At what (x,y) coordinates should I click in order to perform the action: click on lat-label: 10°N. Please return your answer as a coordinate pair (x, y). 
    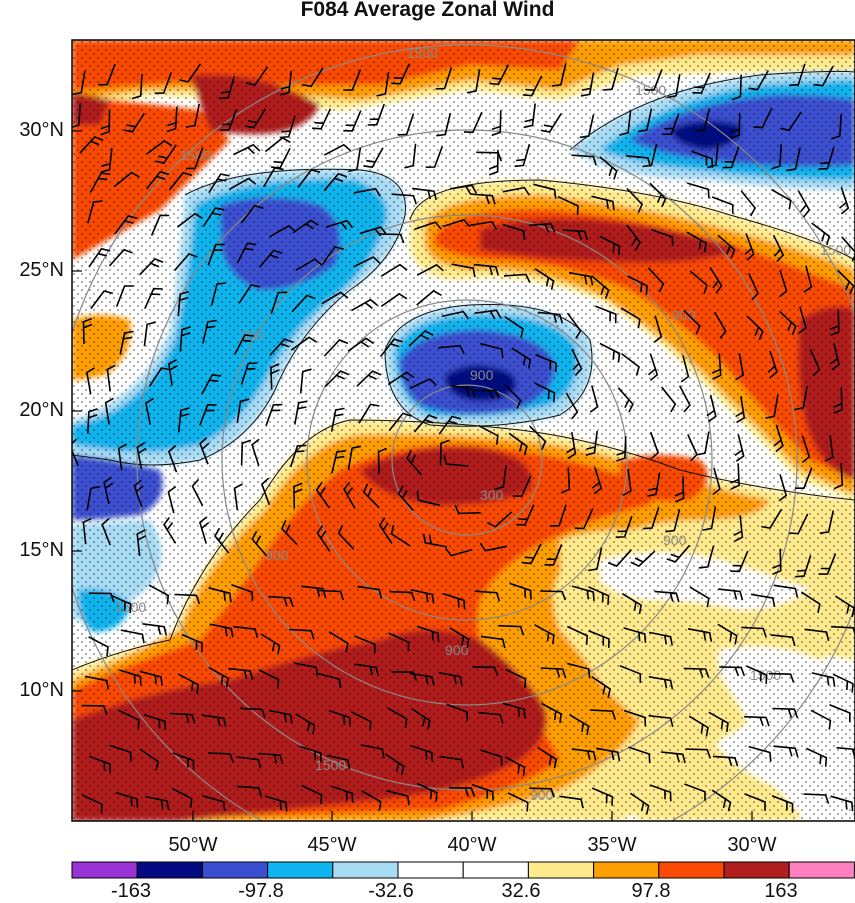
    Looking at the image, I should click on (32, 690).